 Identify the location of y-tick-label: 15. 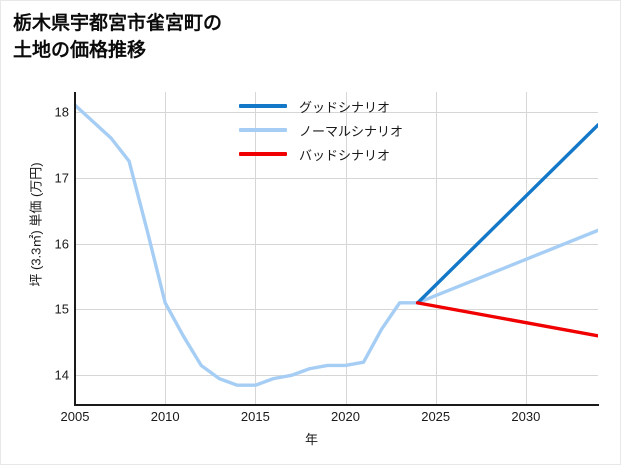
(61, 309).